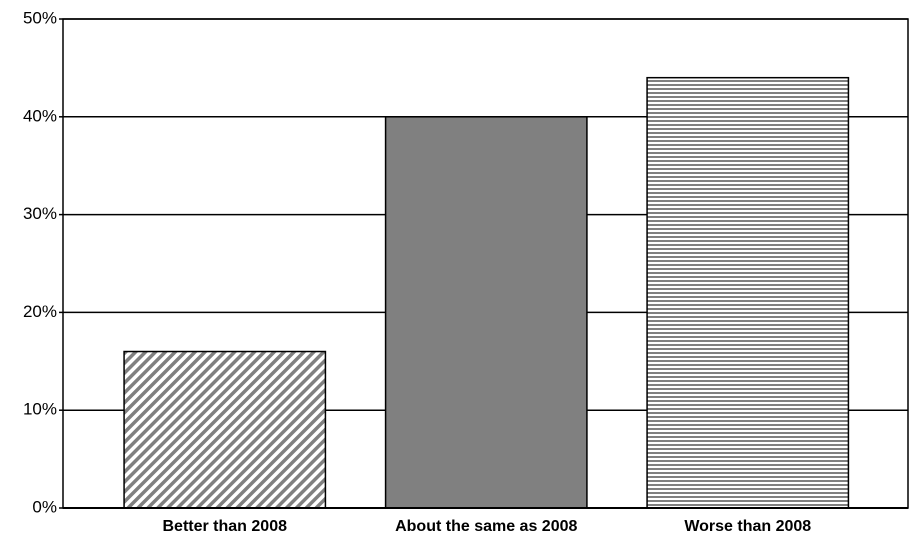 Image resolution: width=915 pixels, height=540 pixels. I want to click on x-tick-label: Worse than 2008, so click(747, 526).